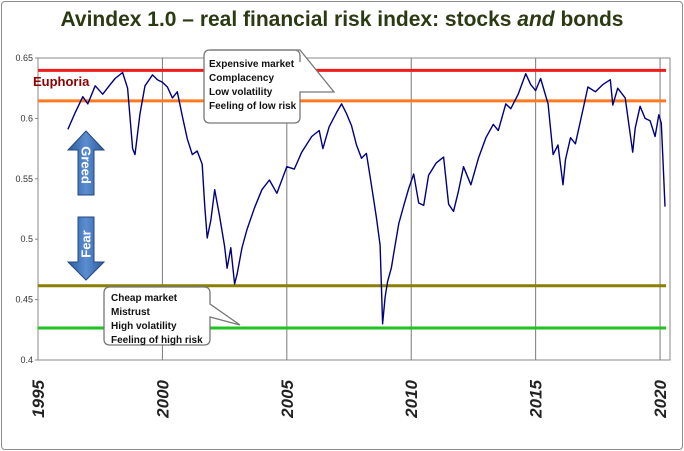 The width and height of the screenshot is (684, 451). Describe the element at coordinates (157, 340) in the screenshot. I see `callout-line: Feeling of high risk` at that location.